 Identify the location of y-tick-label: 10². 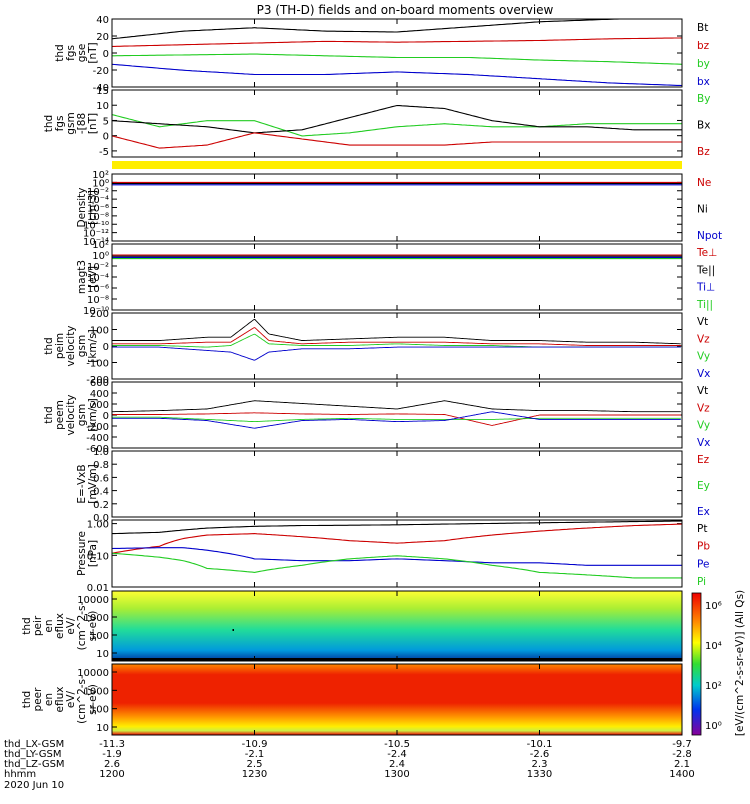
(100, 175).